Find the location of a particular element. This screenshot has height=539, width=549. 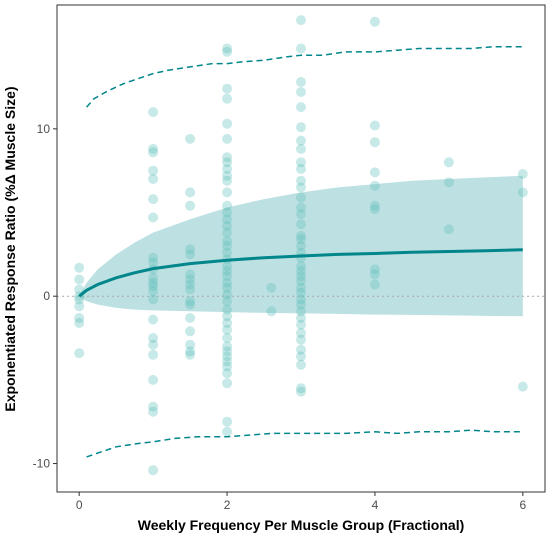

x-tick-label: 4 is located at coordinates (375, 505).